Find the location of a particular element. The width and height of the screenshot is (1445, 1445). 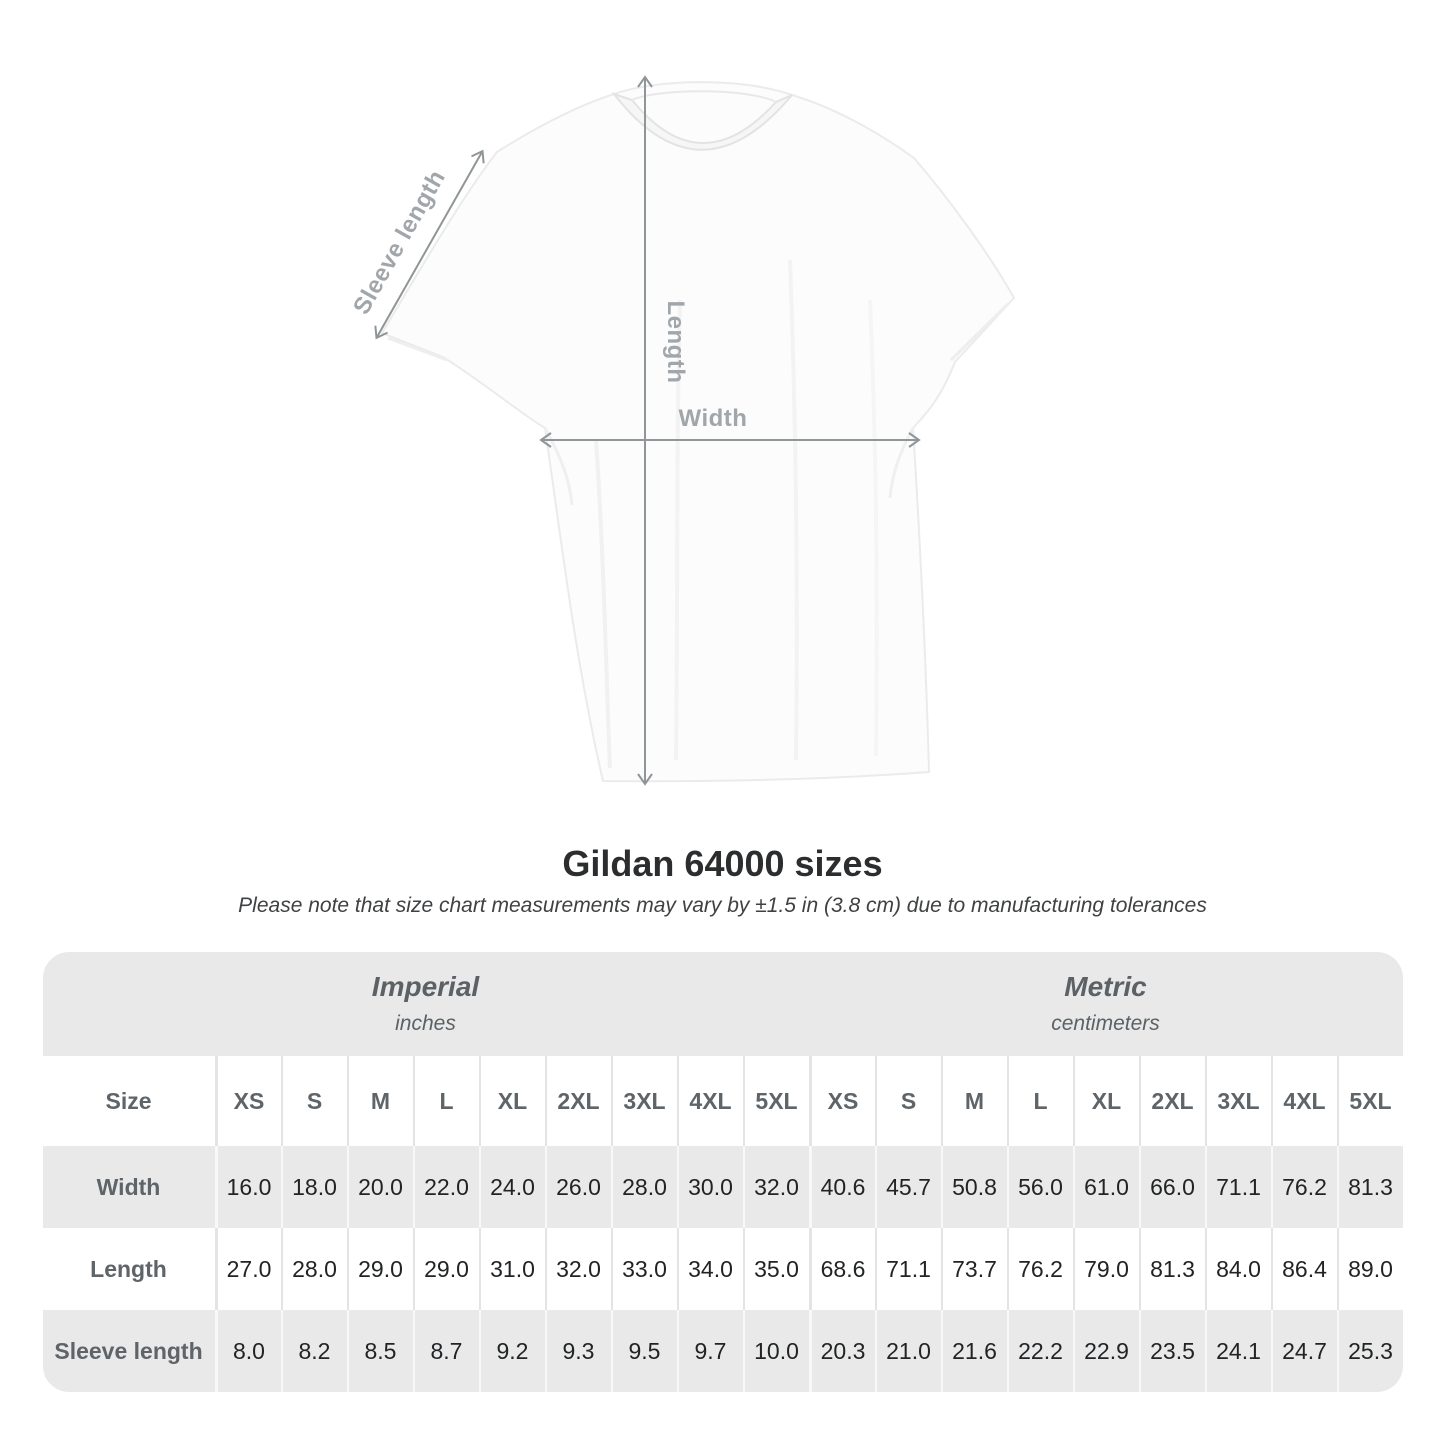

value-cell: 61.0 is located at coordinates (1105, 1187).